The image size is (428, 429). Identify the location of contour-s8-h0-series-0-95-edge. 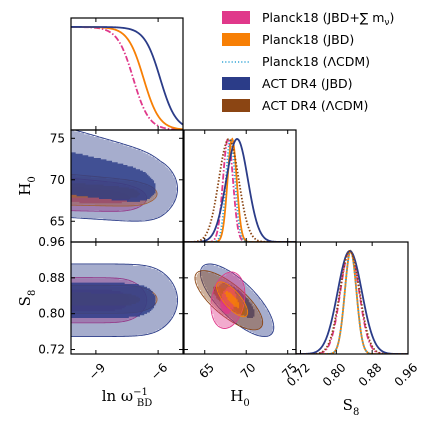
(228, 300).